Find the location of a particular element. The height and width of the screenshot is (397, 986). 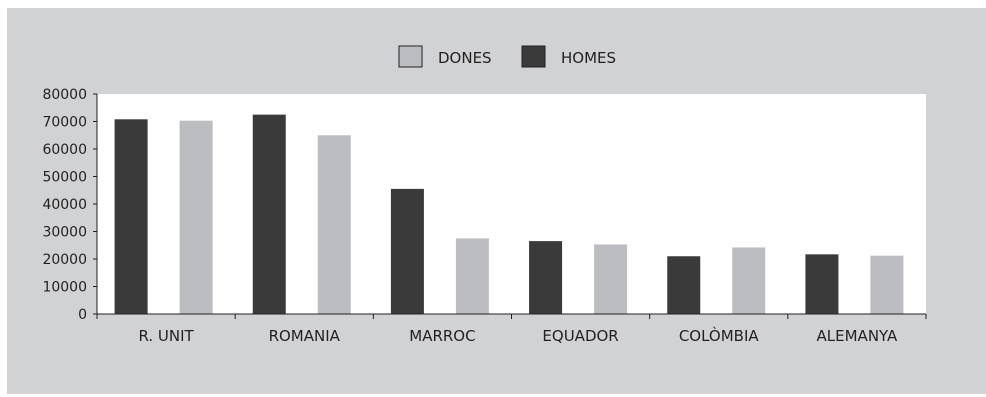

legend-label-homes: HOMES is located at coordinates (588, 58).